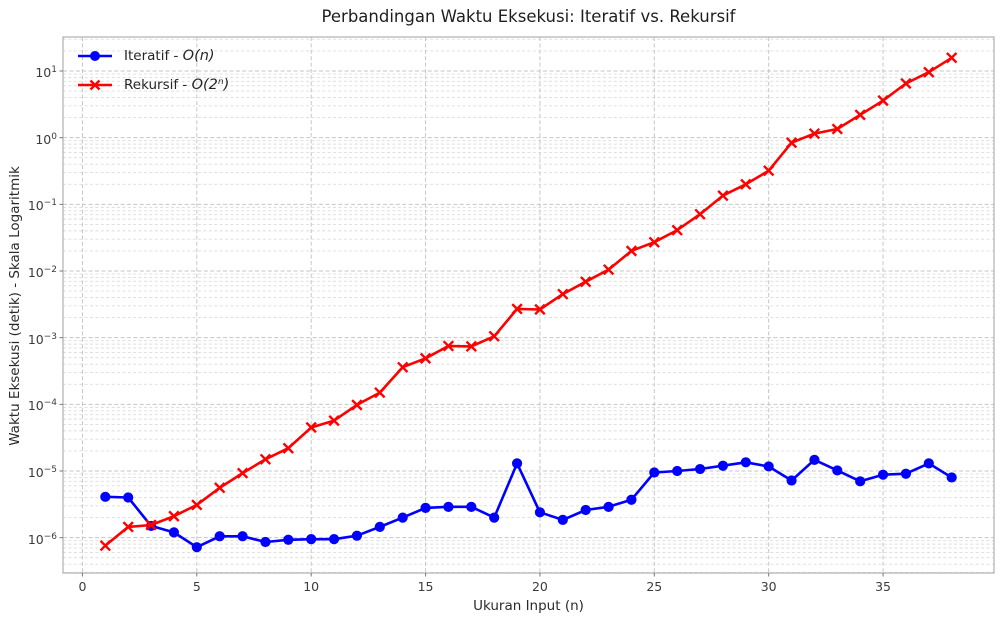 The image size is (1003, 622). What do you see at coordinates (95, 85) in the screenshot?
I see `legend-line-x-icon` at bounding box center [95, 85].